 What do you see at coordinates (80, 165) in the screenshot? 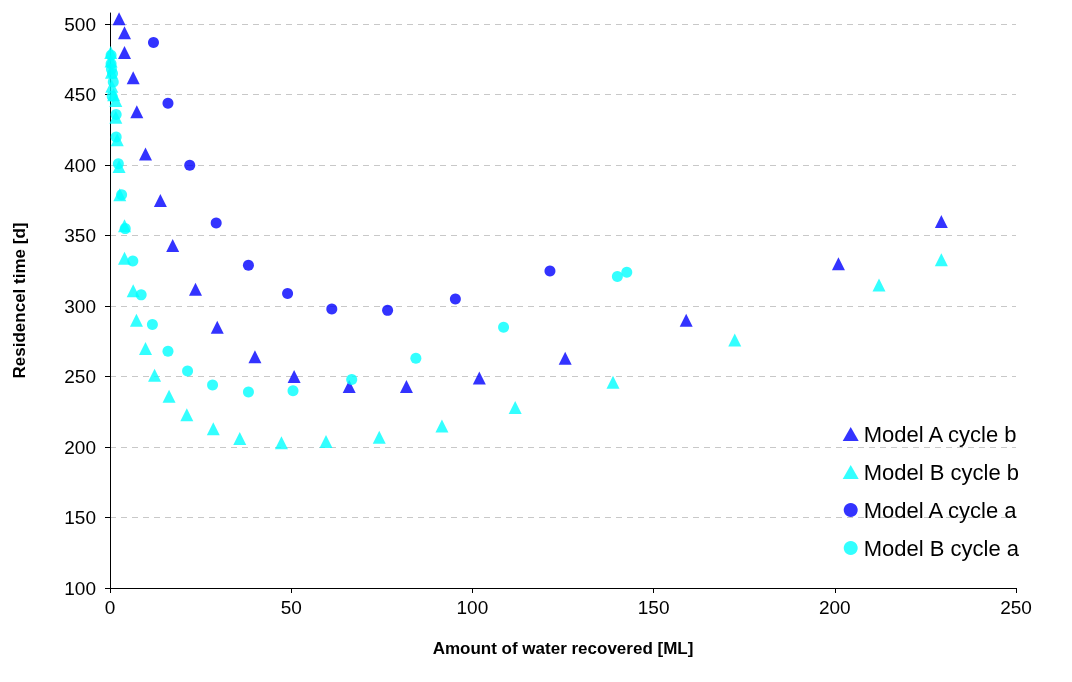
I see `y-tick-label: 400` at bounding box center [80, 165].